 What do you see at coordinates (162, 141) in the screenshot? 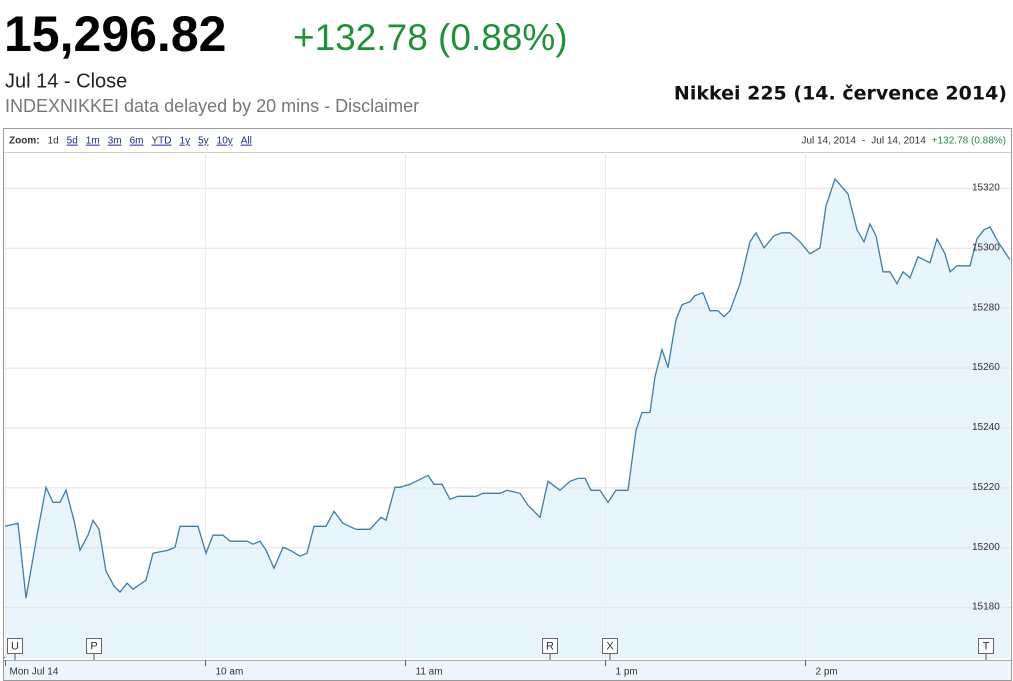
I see `zoom-option: YTD` at bounding box center [162, 141].